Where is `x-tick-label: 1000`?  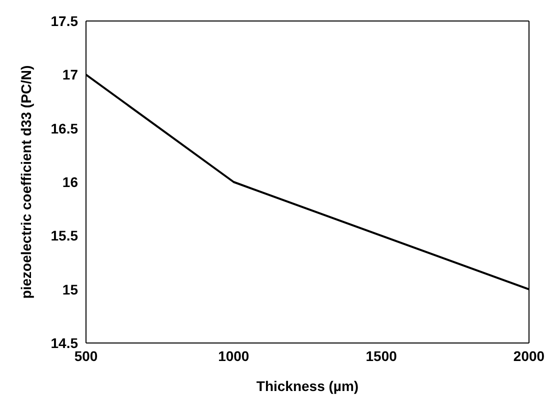
x-tick-label: 1000 is located at coordinates (234, 356).